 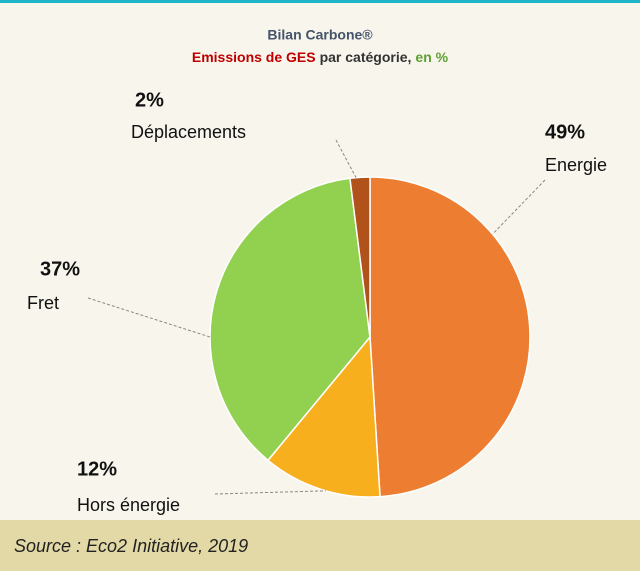 I want to click on data-label: 12%, so click(x=97, y=469).